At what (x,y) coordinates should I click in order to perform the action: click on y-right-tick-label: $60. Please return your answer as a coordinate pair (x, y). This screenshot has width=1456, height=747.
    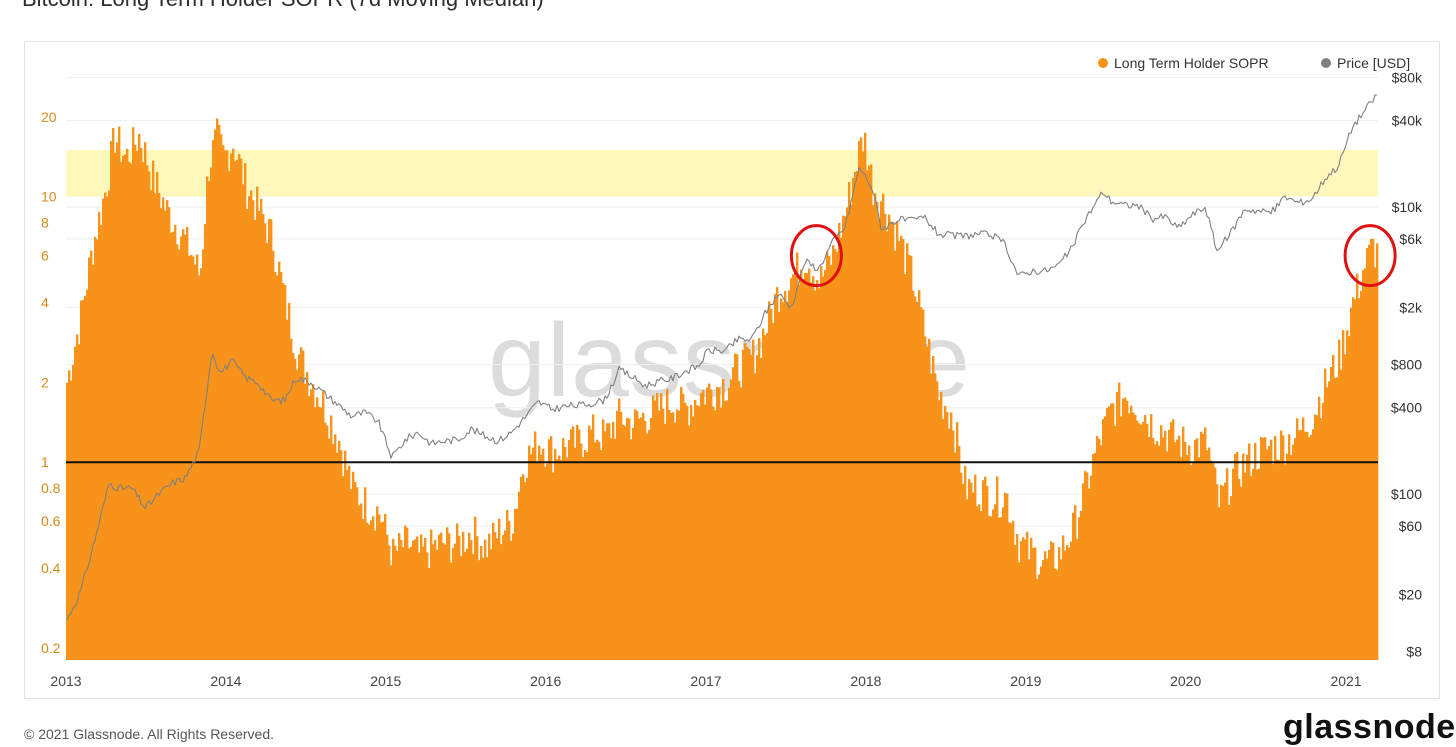
    Looking at the image, I should click on (1411, 526).